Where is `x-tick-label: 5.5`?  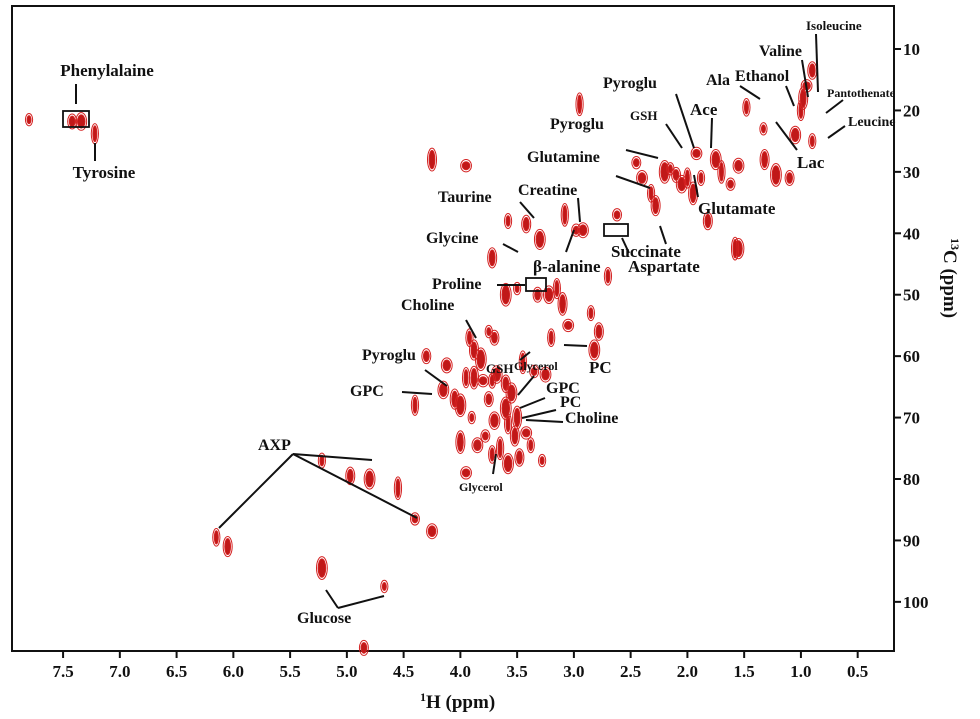 x-tick-label: 5.5 is located at coordinates (289, 671).